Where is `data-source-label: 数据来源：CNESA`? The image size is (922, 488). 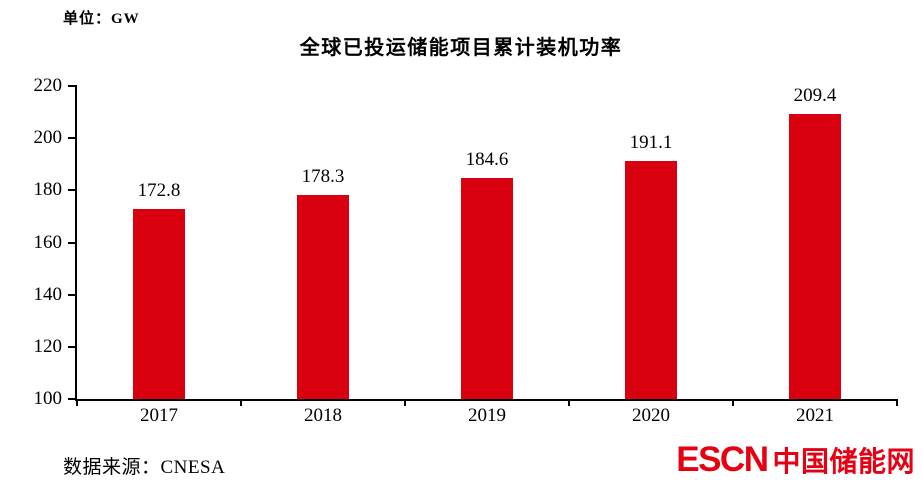
data-source-label: 数据来源：CNESA is located at coordinates (144, 467).